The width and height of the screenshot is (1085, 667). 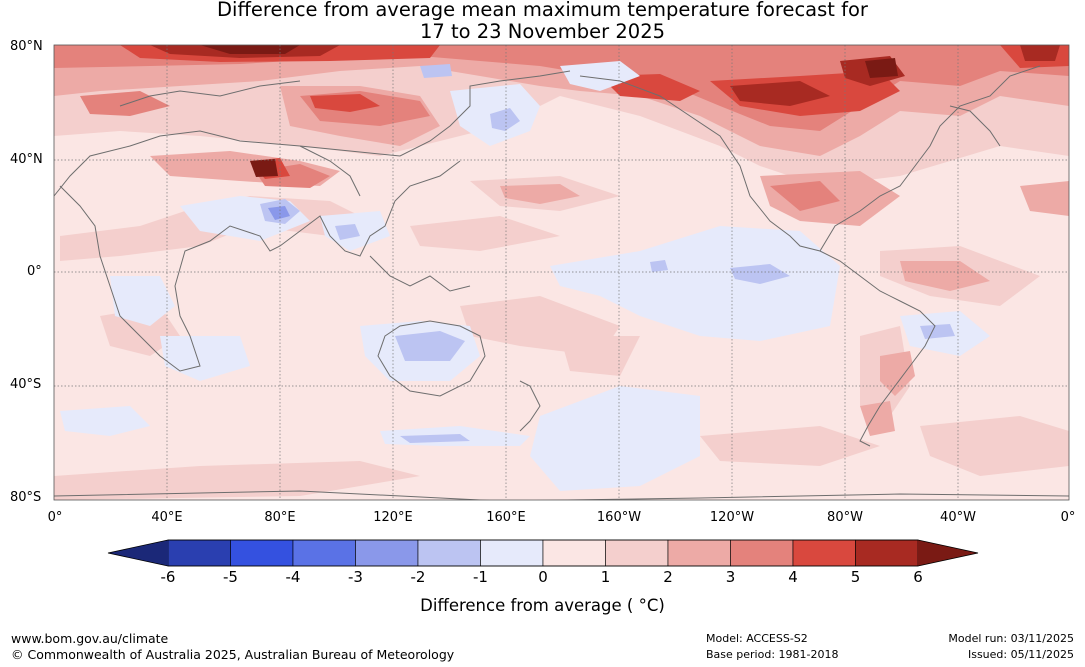 What do you see at coordinates (280, 517) in the screenshot?
I see `lon-label-80e: 80°E` at bounding box center [280, 517].